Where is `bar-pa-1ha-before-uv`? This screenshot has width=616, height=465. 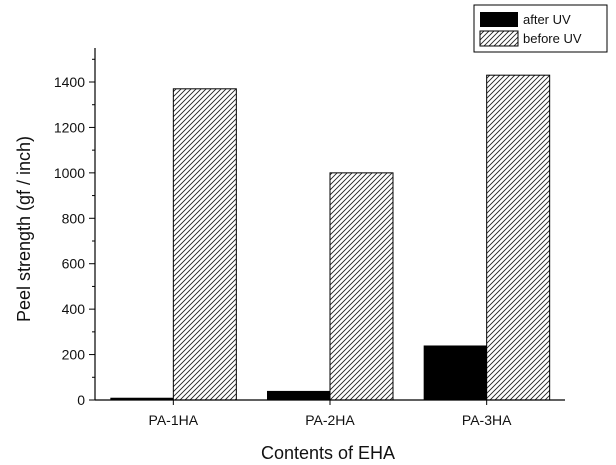 bar-pa-1ha-before-uv is located at coordinates (204, 244).